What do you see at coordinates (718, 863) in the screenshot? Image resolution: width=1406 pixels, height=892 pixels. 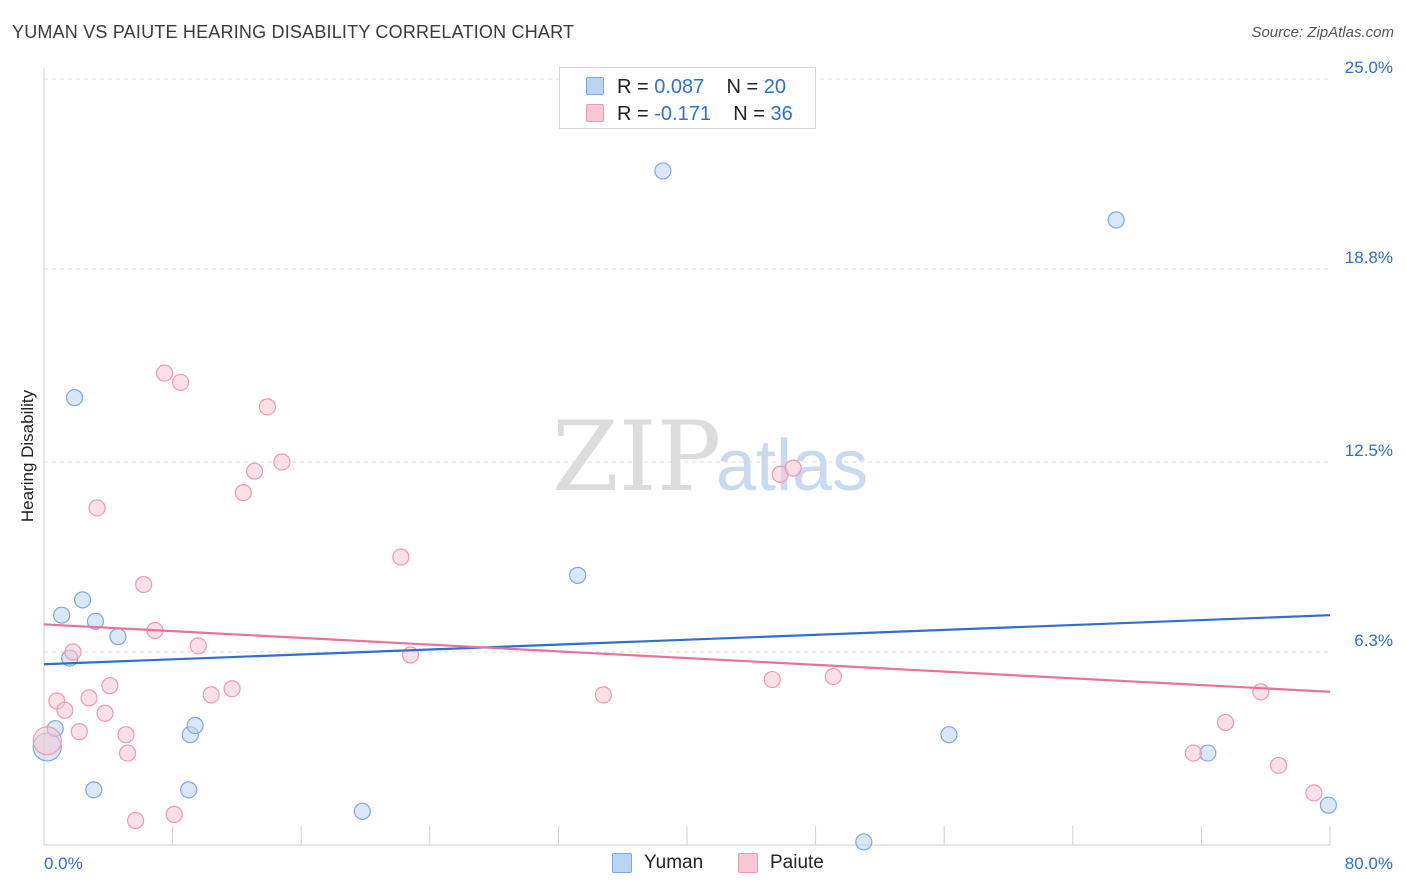 I see `x-tick-labels: 0.0% 80.0%` at bounding box center [718, 863].